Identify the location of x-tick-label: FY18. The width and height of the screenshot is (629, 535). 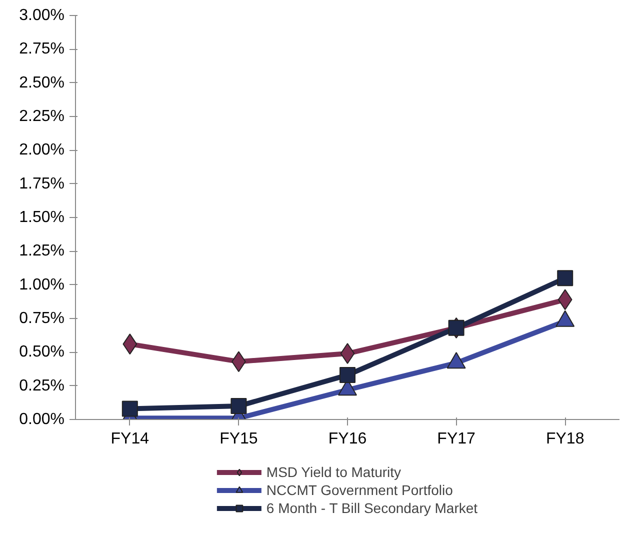
(565, 439).